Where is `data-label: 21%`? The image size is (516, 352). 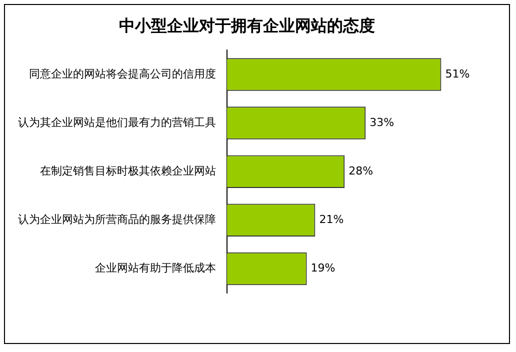
data-label: 21% is located at coordinates (331, 219).